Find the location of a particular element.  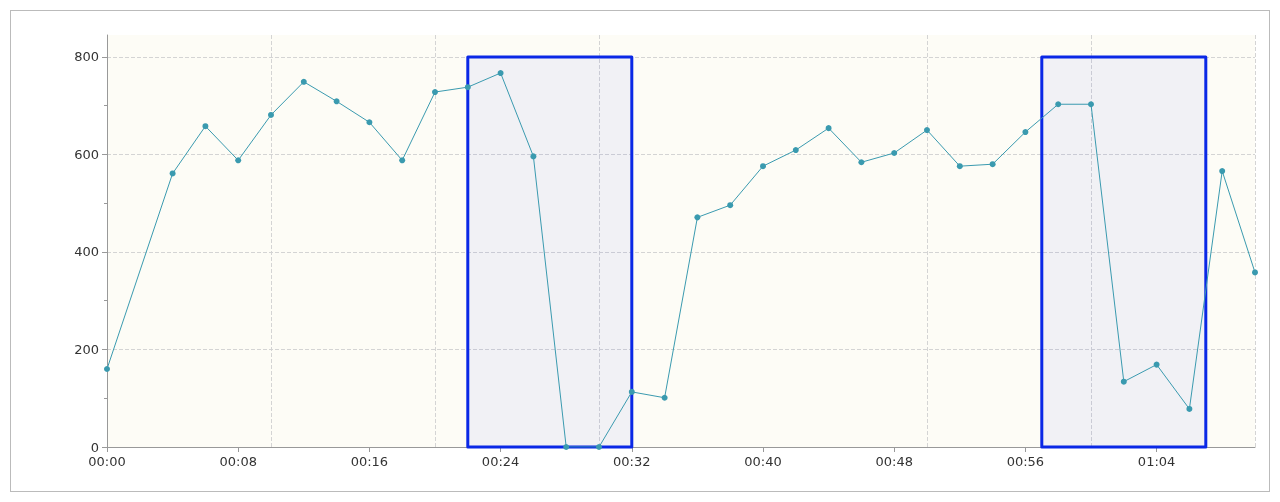

y-tick-label: 200 is located at coordinates (86, 349).